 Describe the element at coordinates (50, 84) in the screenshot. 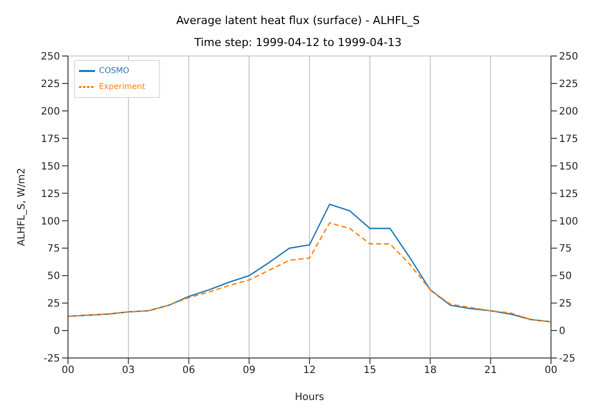

I see `y-tick-label: 225` at that location.